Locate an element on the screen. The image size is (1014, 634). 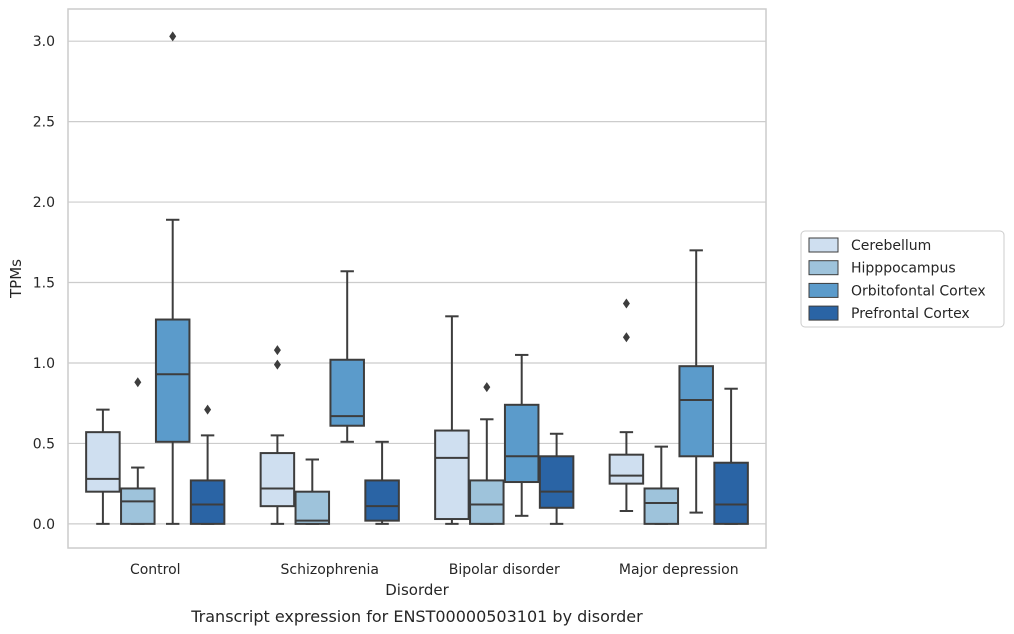
y-tick-label: 3.0 is located at coordinates (44, 42).